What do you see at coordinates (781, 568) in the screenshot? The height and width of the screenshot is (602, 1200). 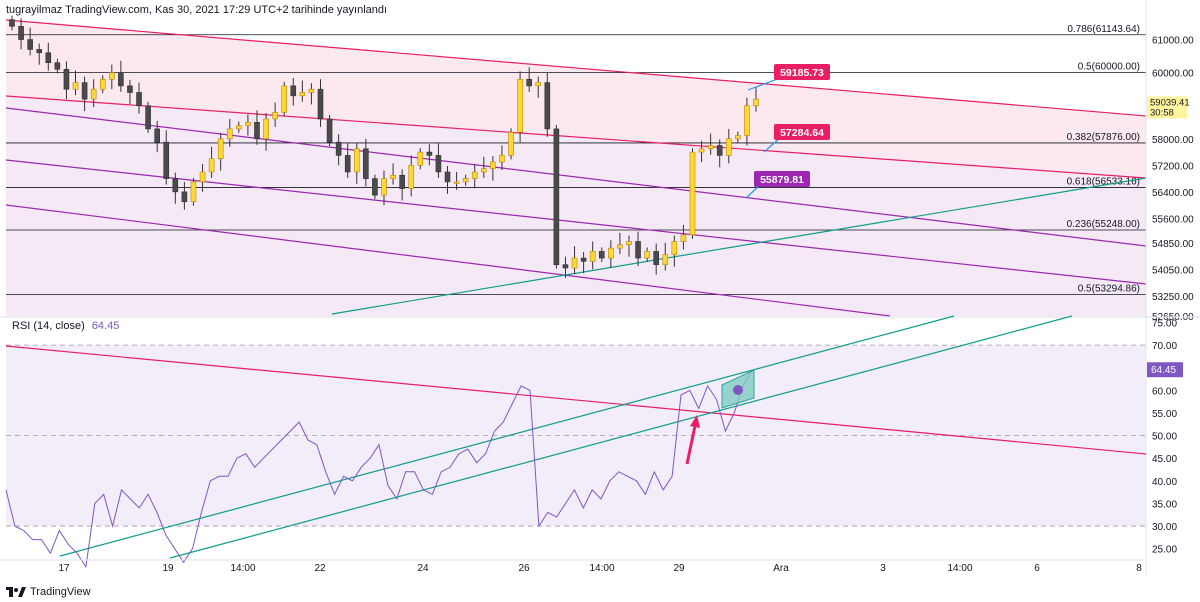 I see `time-tick-label: Ara` at bounding box center [781, 568].